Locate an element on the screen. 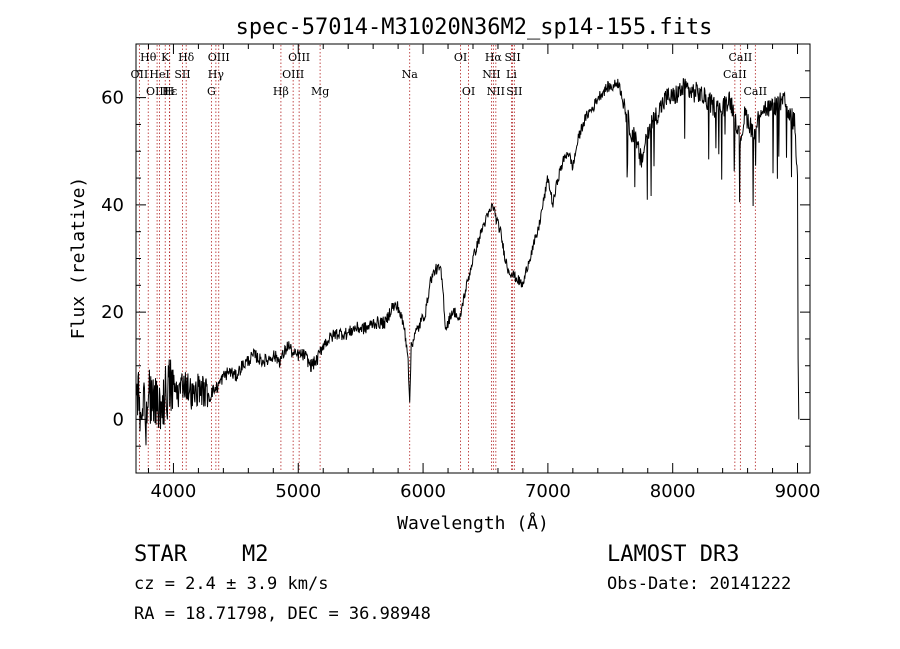 The height and width of the screenshot is (649, 900). redshift-cz: cz = 2.4 ± 3.9 km/s is located at coordinates (231, 584).